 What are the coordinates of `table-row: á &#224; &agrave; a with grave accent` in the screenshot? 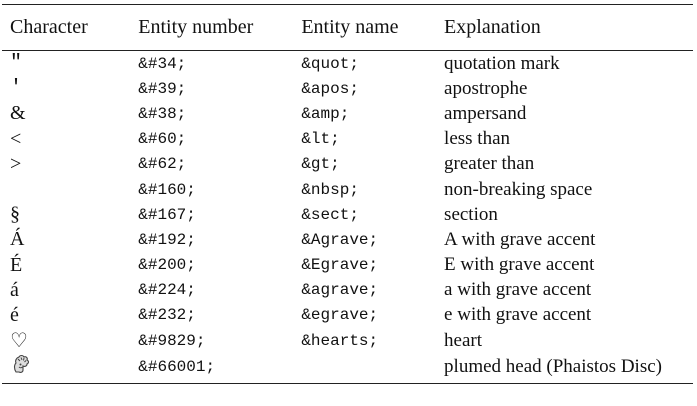 It's located at (347, 290).